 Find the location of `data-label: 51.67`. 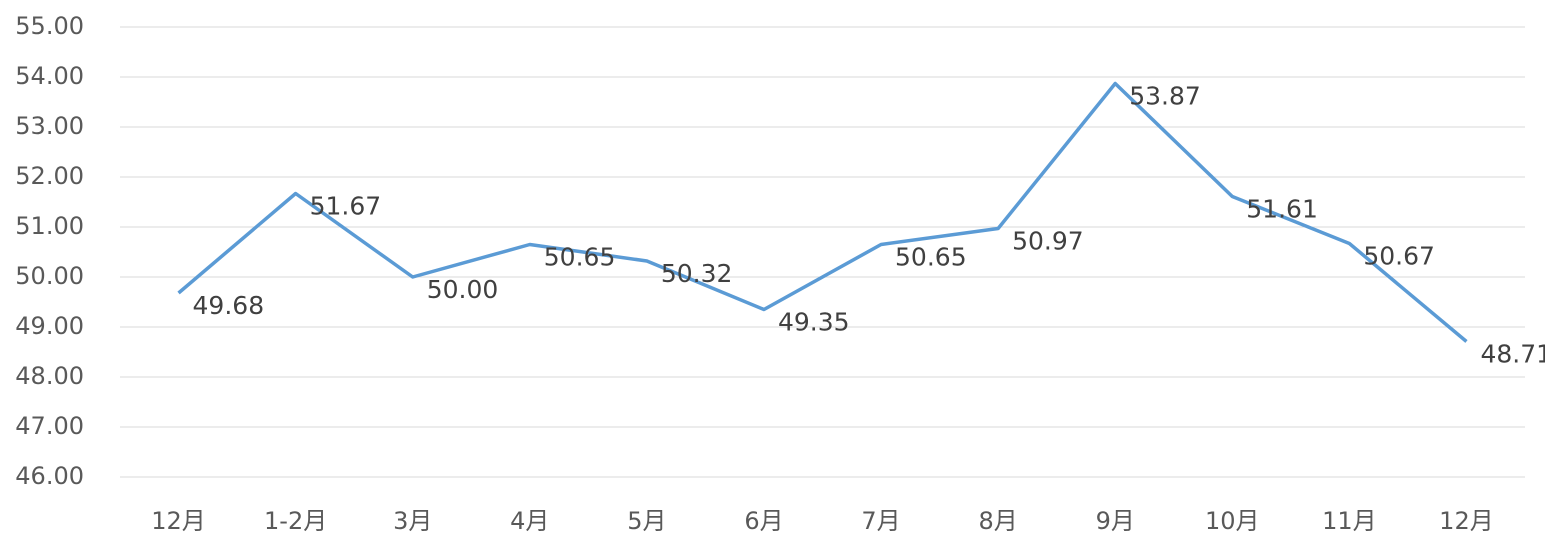

data-label: 51.67 is located at coordinates (346, 206).